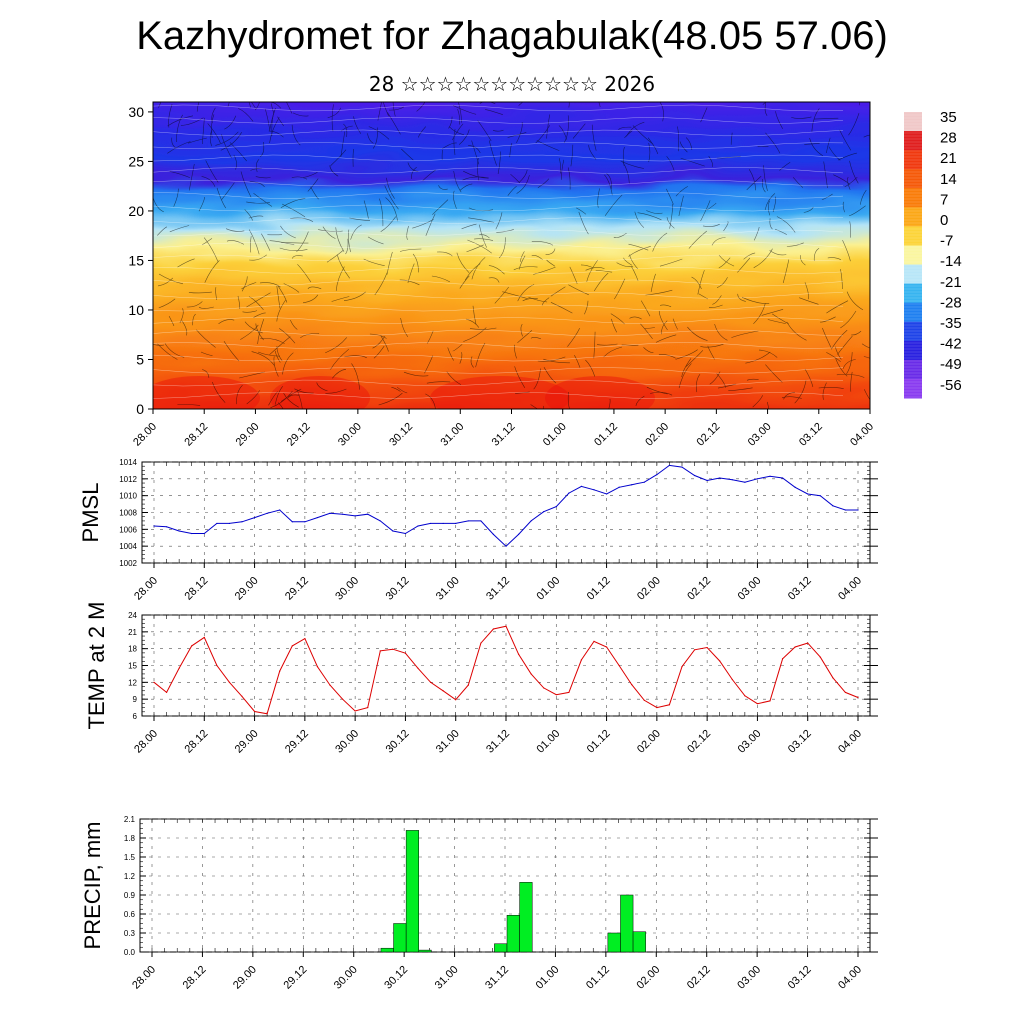  What do you see at coordinates (140, 359) in the screenshot?
I see `heatmap-y-tick-label: 5` at bounding box center [140, 359].